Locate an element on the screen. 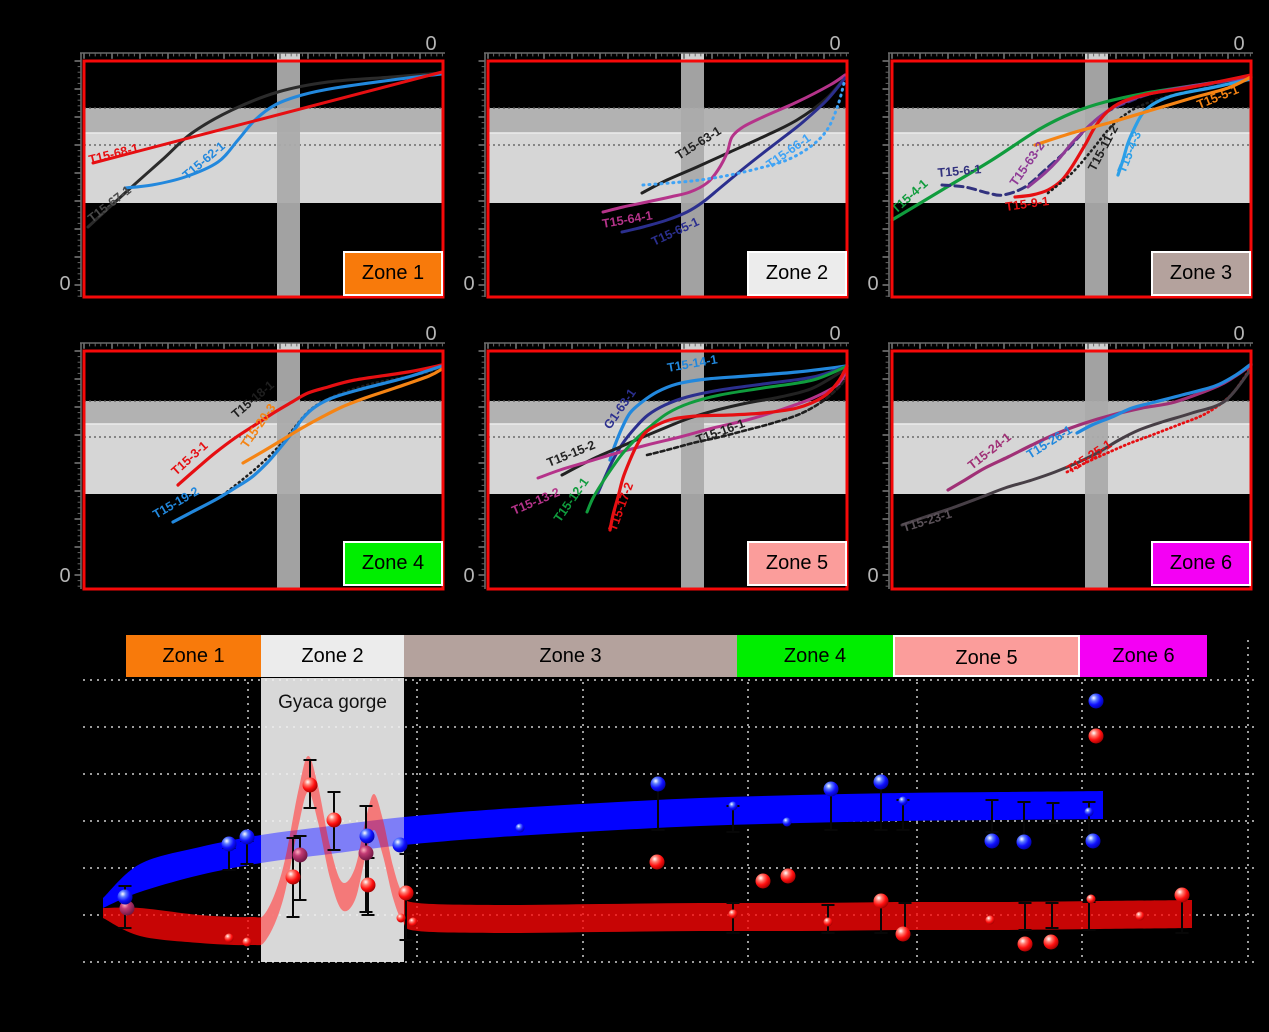 Image resolution: width=1269 pixels, height=1032 pixels. zone-box-1: Zone 1 is located at coordinates (393, 273).